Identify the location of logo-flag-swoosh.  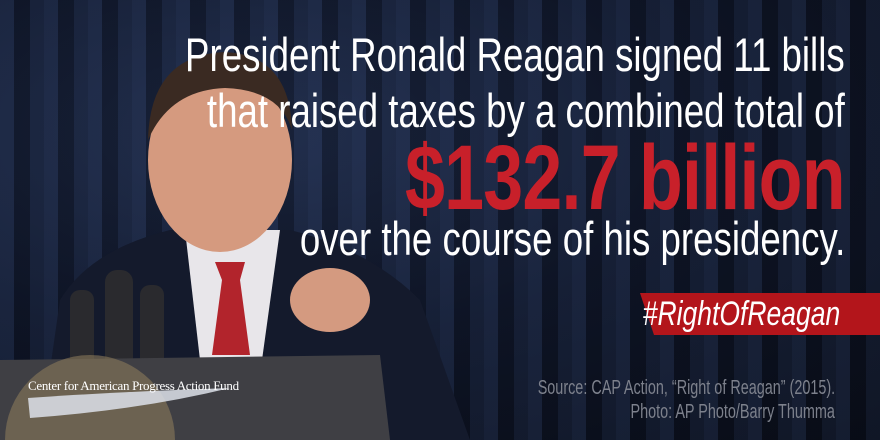
(129, 403).